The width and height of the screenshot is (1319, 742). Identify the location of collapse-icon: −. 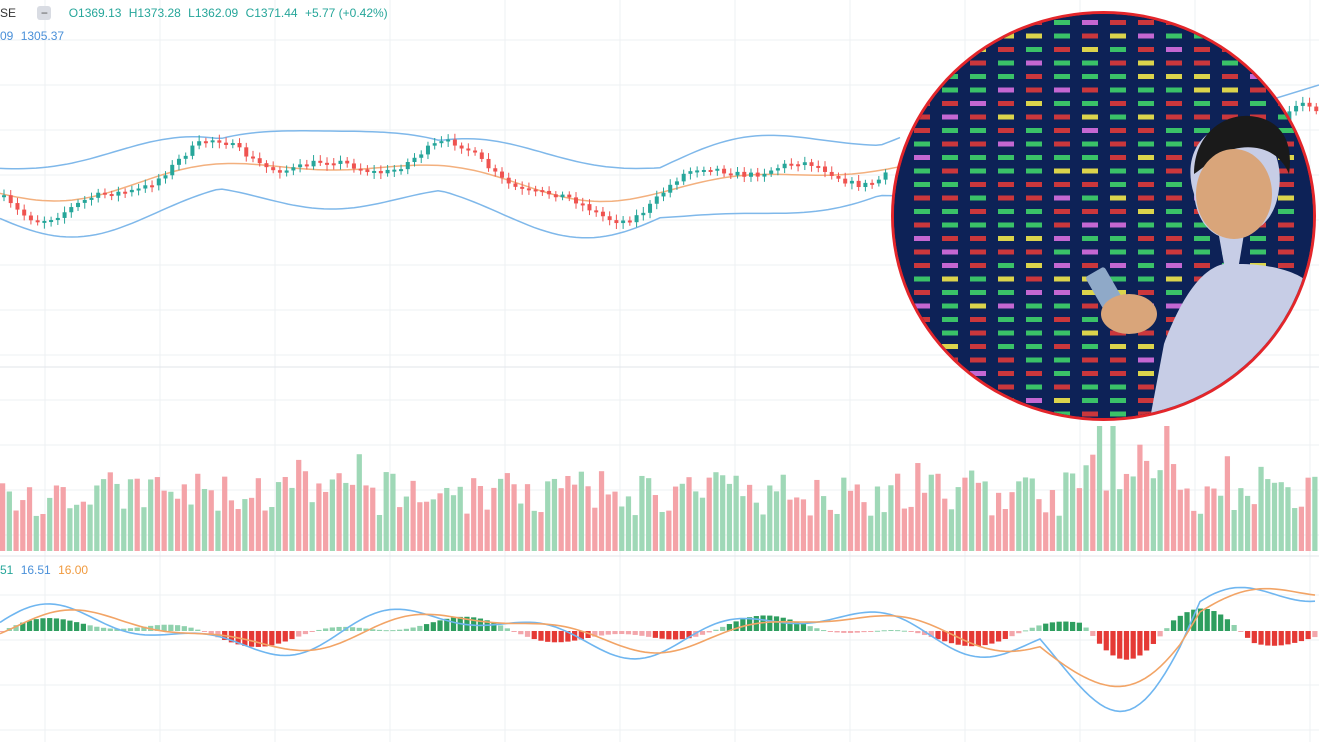
(44, 13).